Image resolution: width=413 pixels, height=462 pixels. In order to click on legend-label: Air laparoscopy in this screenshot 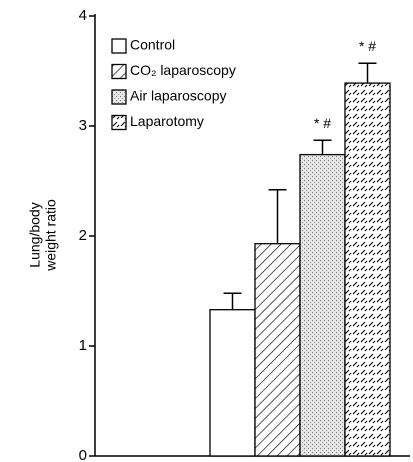, I will do `click(178, 96)`.